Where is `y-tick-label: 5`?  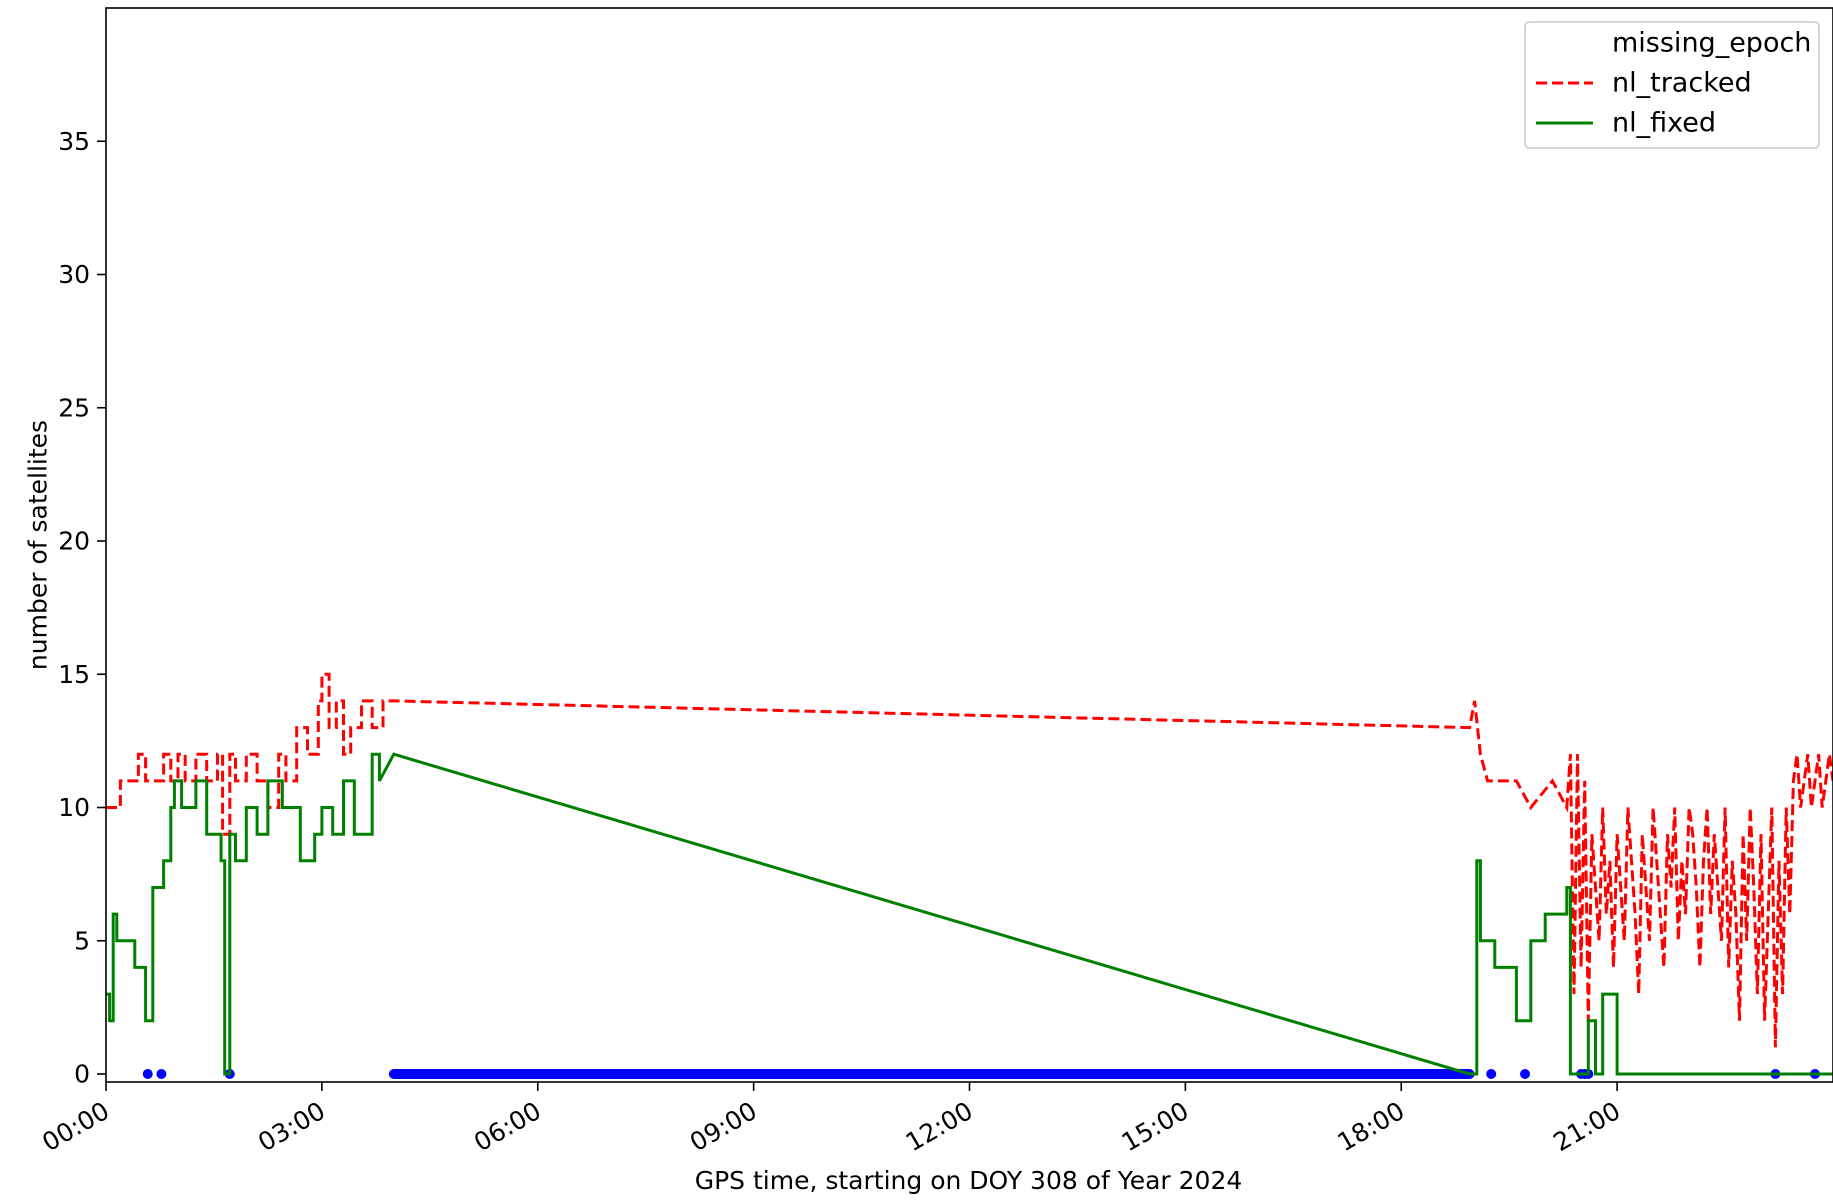 y-tick-label: 5 is located at coordinates (82, 940).